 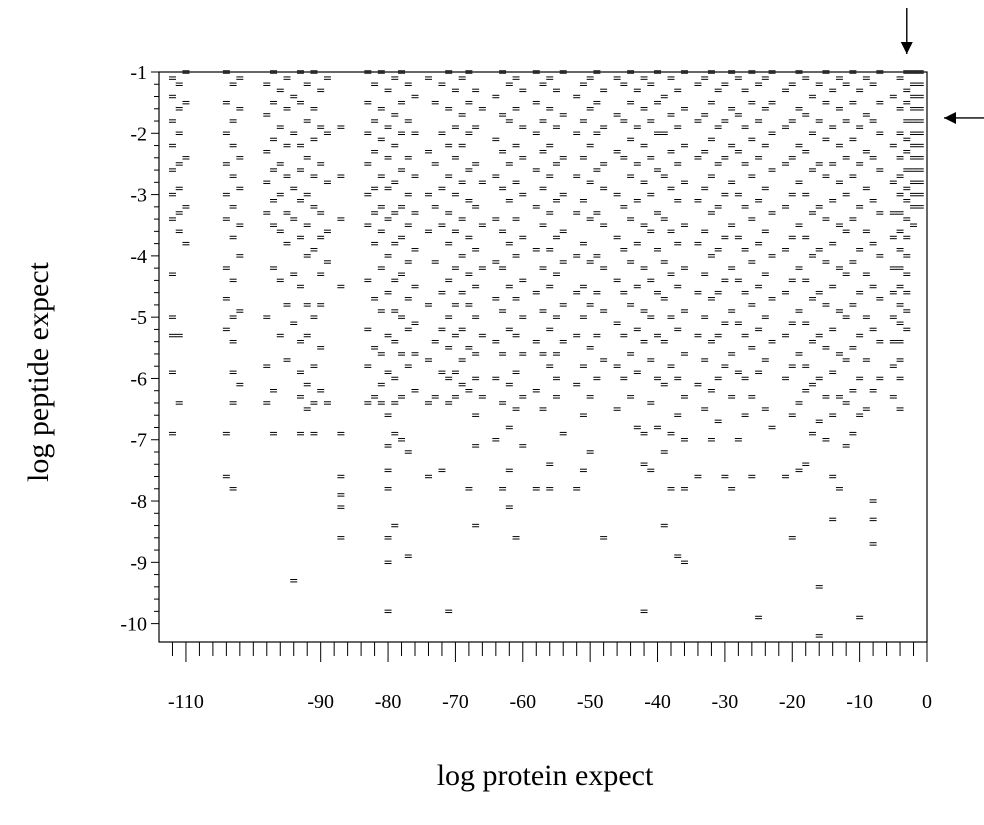 What do you see at coordinates (138, 379) in the screenshot?
I see `y-tick-label: -6` at bounding box center [138, 379].